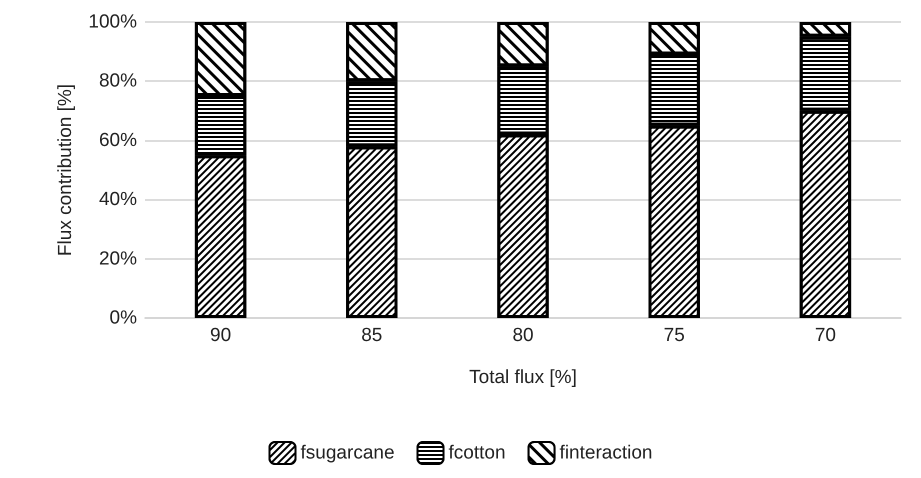 The image size is (921, 478). Describe the element at coordinates (523, 335) in the screenshot. I see `x-tick-label: 80` at that location.